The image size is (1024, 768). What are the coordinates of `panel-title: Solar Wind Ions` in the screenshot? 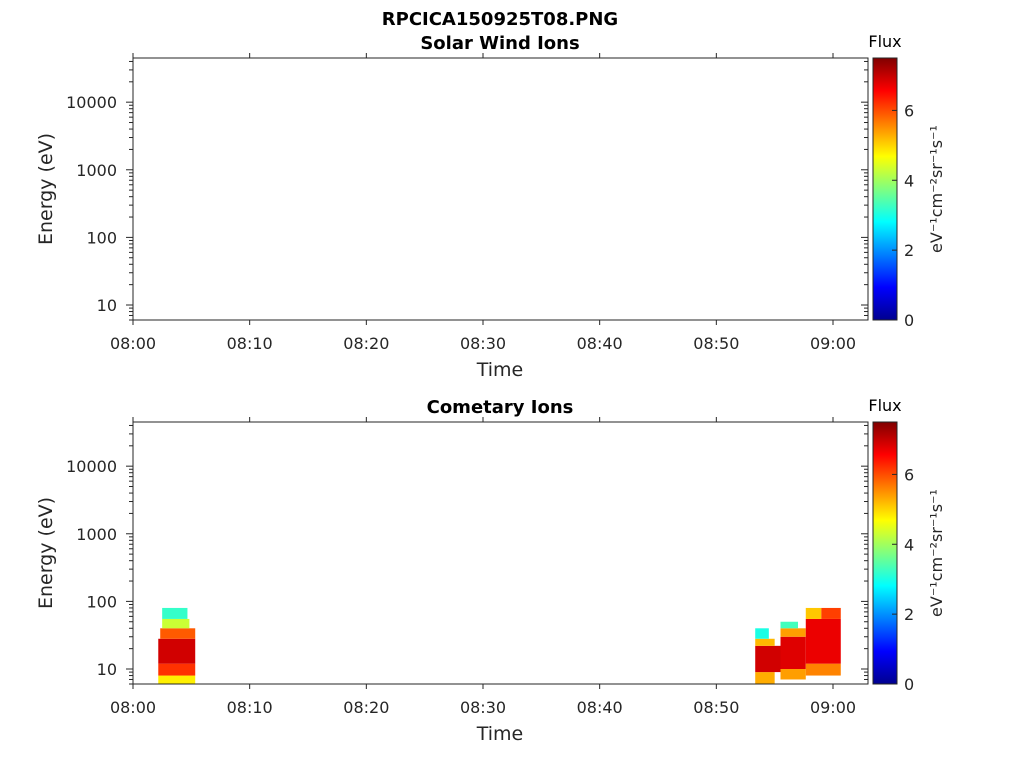 It's located at (499, 43).